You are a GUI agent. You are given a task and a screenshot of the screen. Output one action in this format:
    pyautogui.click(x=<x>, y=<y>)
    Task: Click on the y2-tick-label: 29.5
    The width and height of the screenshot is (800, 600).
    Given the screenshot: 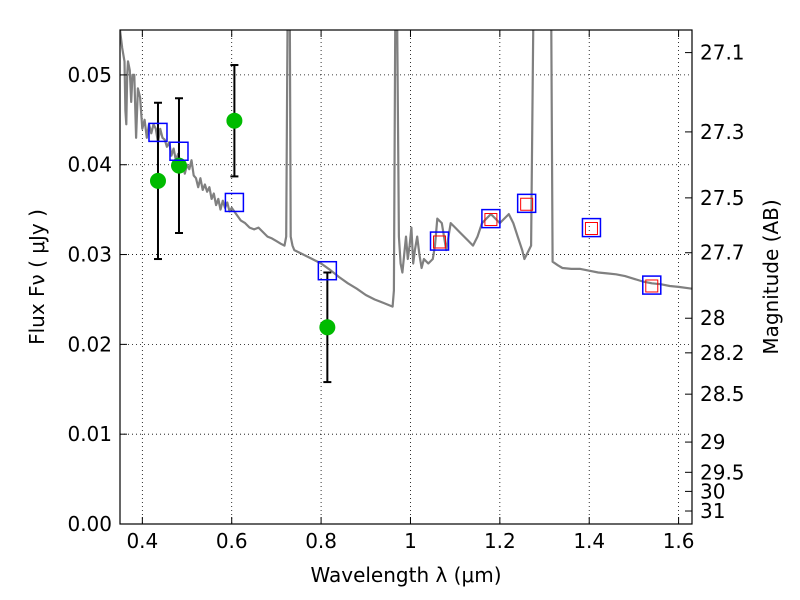 What is the action you would take?
    pyautogui.click(x=722, y=472)
    